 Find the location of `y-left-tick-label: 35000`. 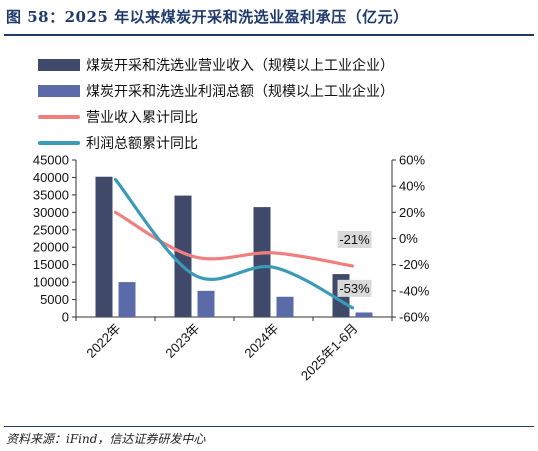

y-left-tick-label: 35000 is located at coordinates (51, 194).